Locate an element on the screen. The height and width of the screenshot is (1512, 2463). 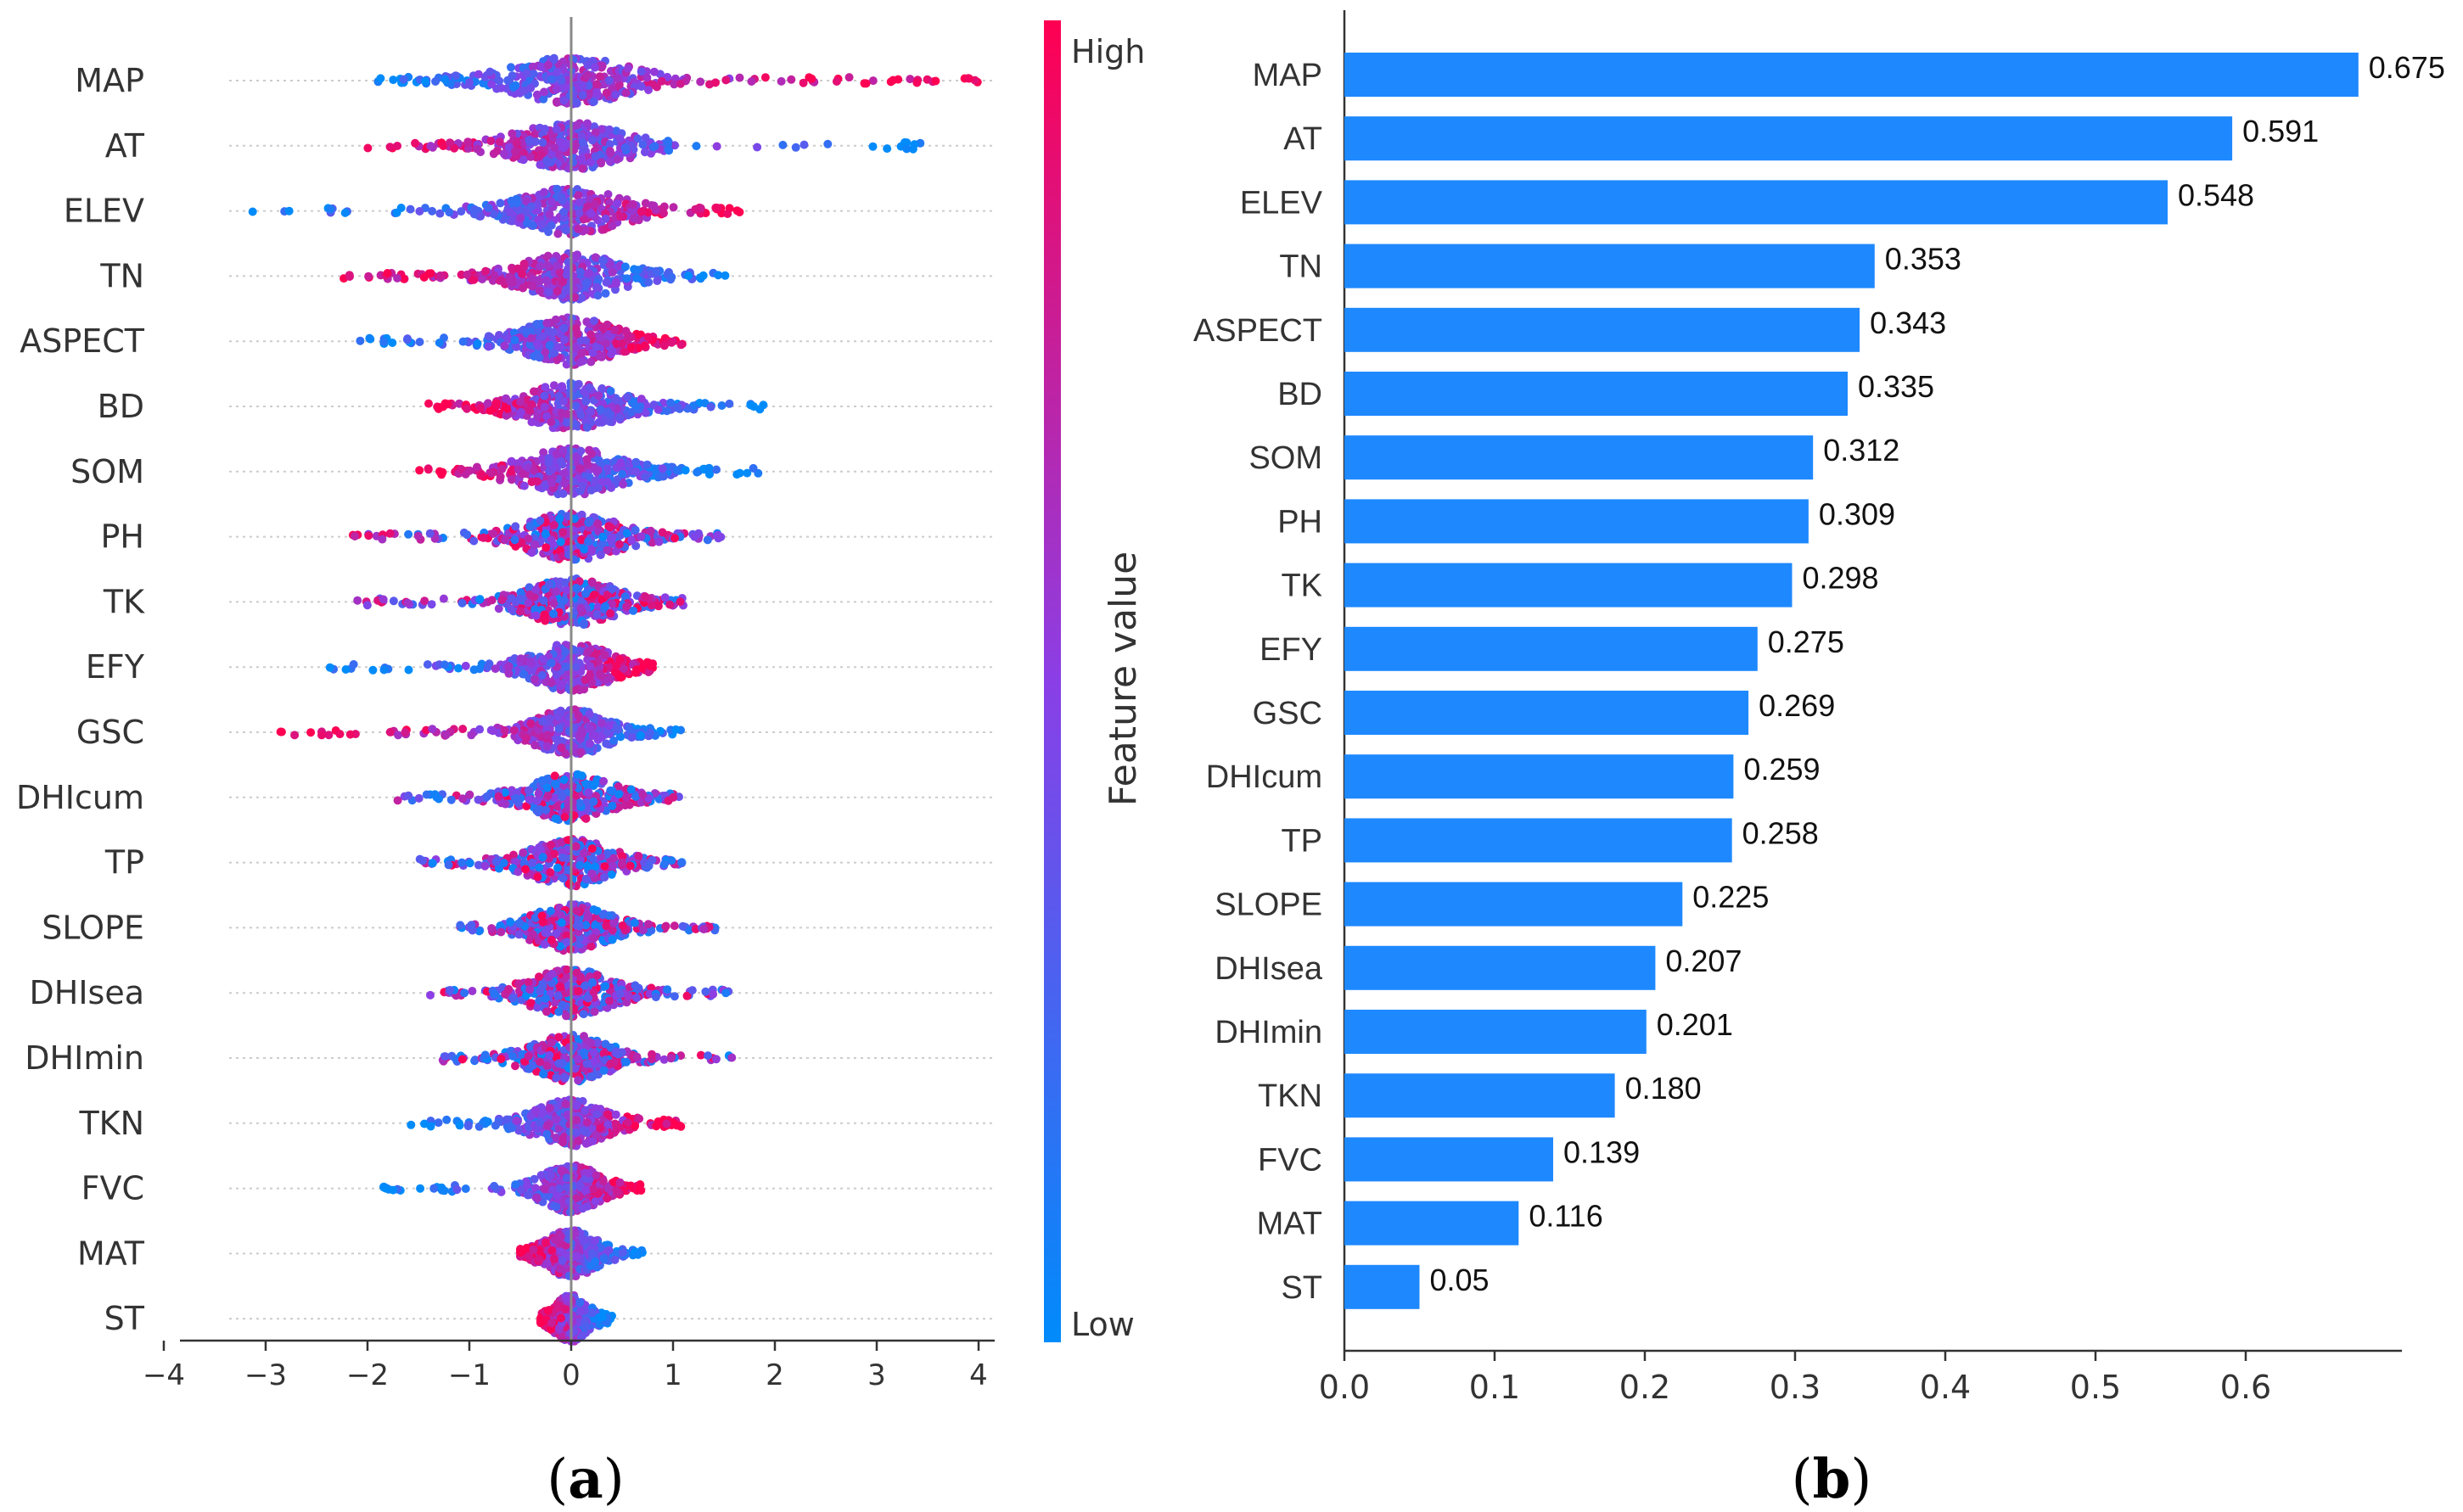
feature-label: ELEV is located at coordinates (104, 211).